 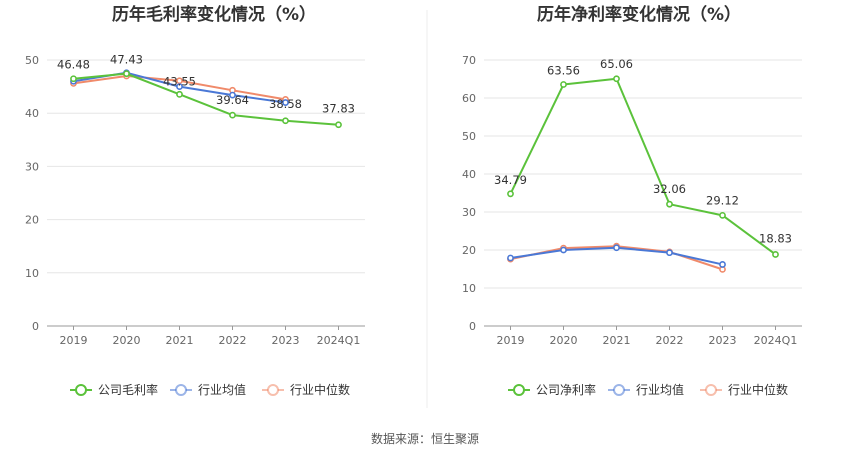 I want to click on legend-item-1: 公司净利率, so click(x=552, y=389).